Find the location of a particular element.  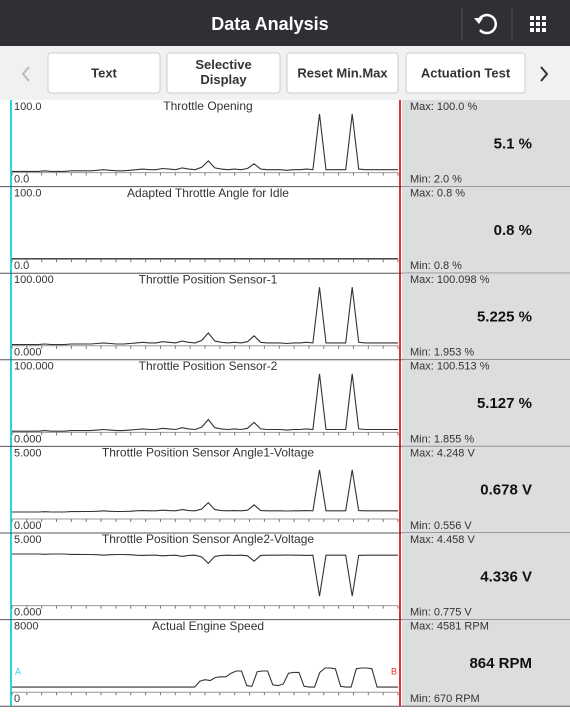

header-title: Data Analysis is located at coordinates (269, 24).